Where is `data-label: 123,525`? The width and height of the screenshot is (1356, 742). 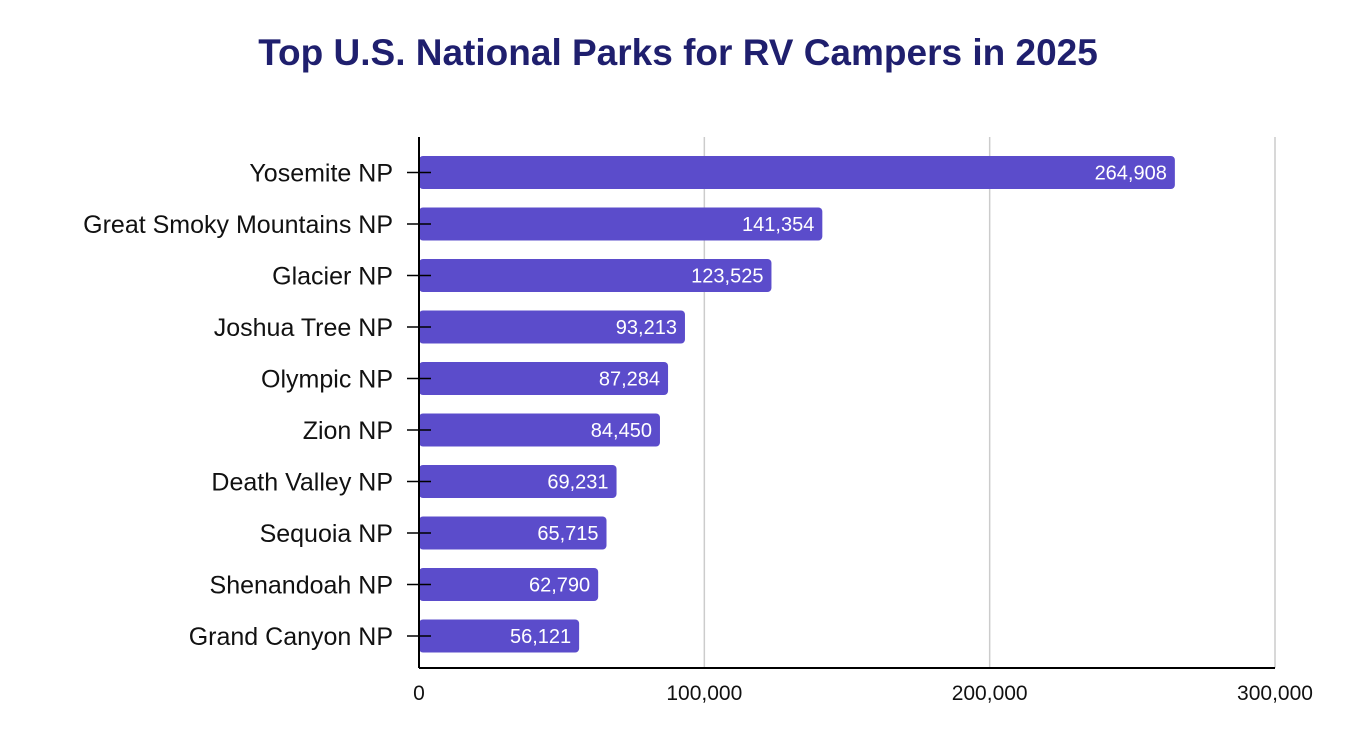
data-label: 123,525 is located at coordinates (727, 277).